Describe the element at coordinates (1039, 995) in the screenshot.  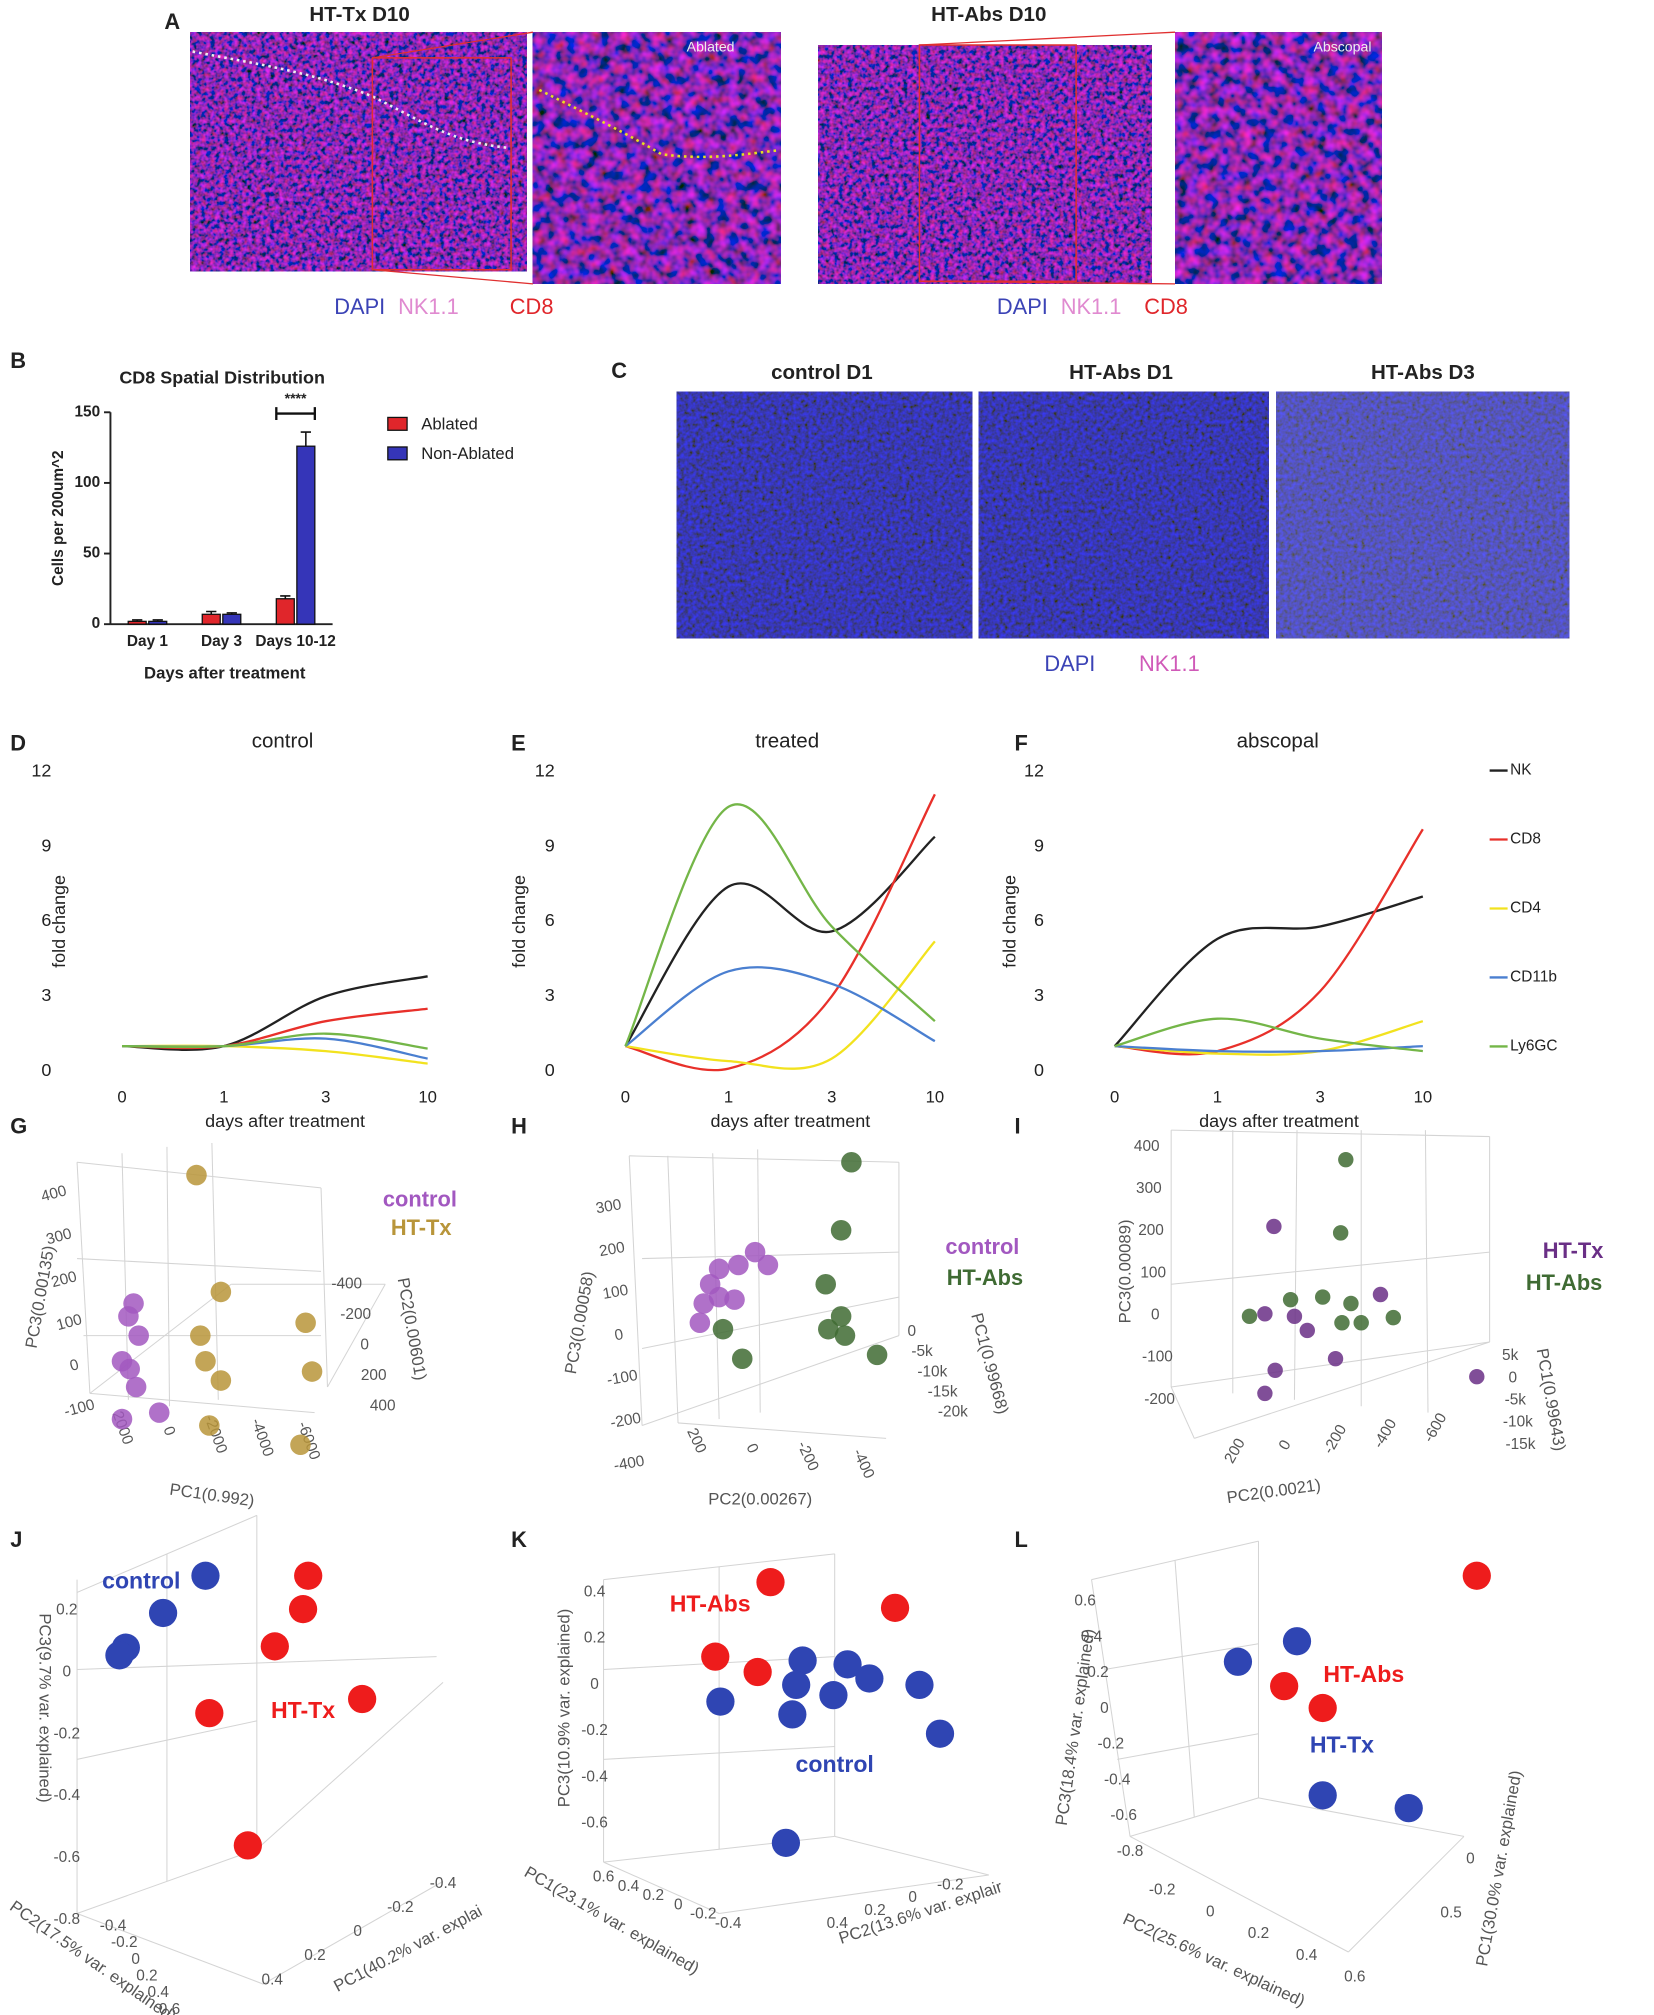
I see `y-tick-label: 3` at that location.